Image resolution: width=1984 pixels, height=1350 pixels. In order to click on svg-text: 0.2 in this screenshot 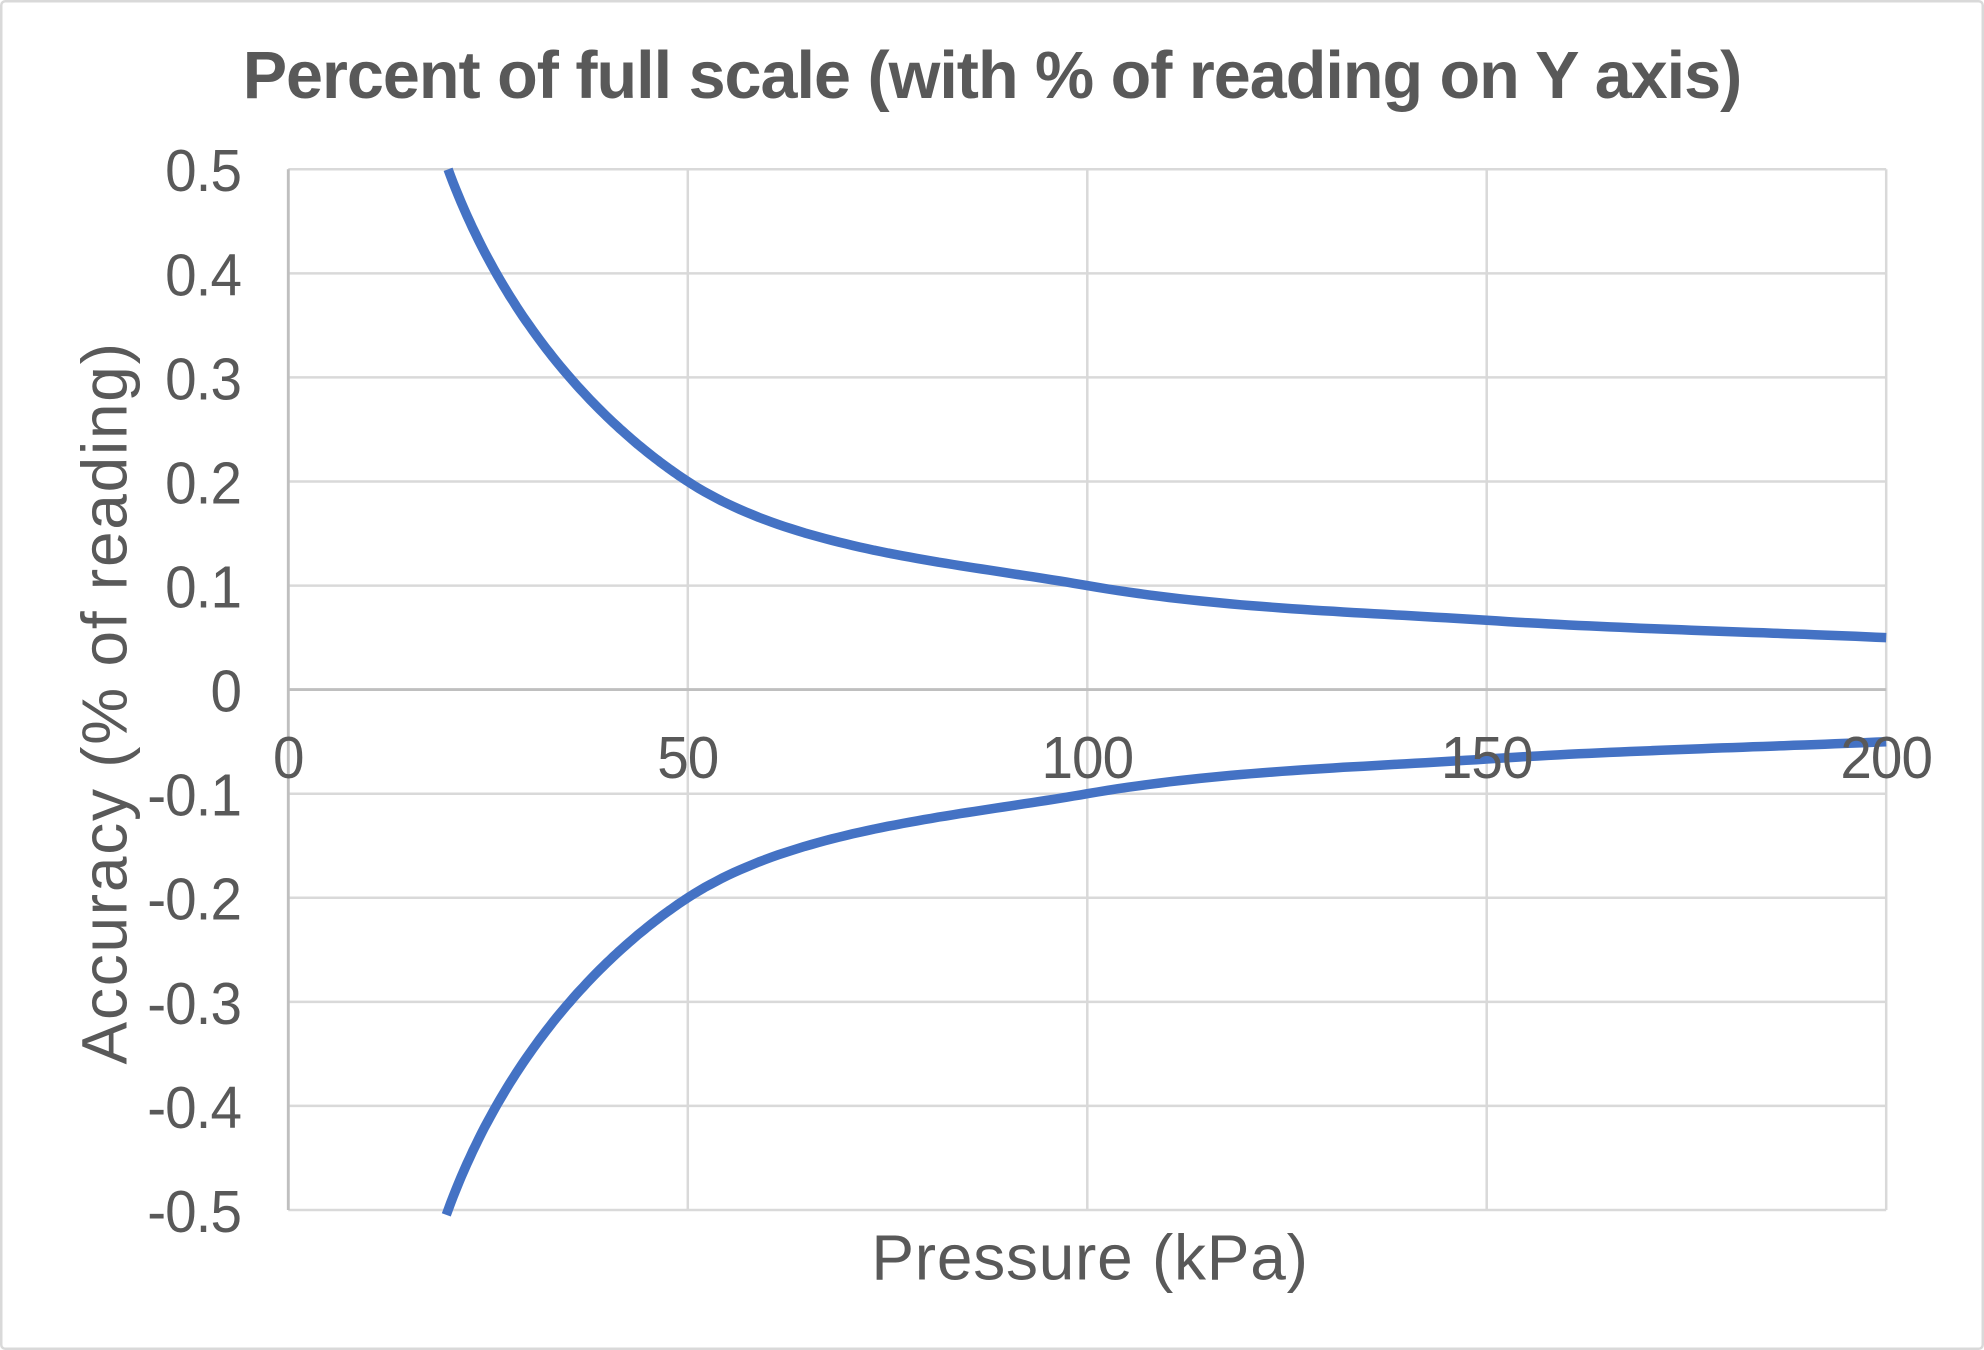, I will do `click(203, 483)`.